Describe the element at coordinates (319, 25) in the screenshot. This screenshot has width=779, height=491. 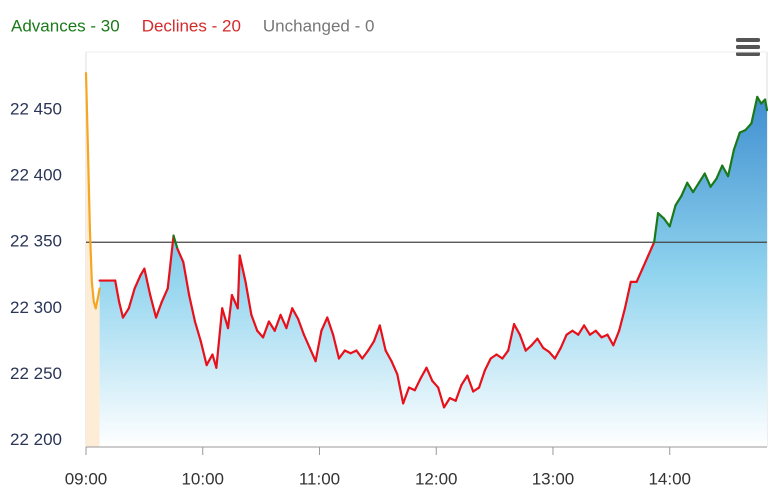
I see `breadth-label: Unchanged - 0` at that location.